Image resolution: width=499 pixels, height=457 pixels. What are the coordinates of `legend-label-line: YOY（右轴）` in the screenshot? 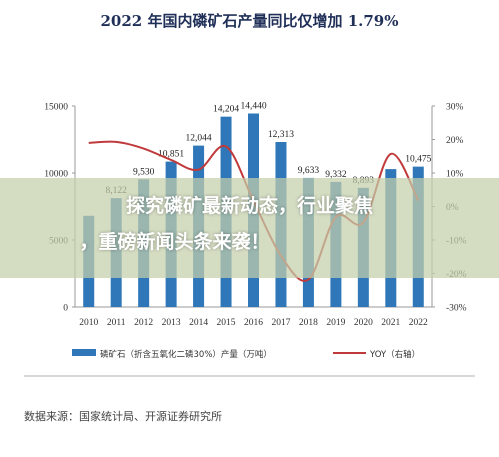 It's located at (394, 354).